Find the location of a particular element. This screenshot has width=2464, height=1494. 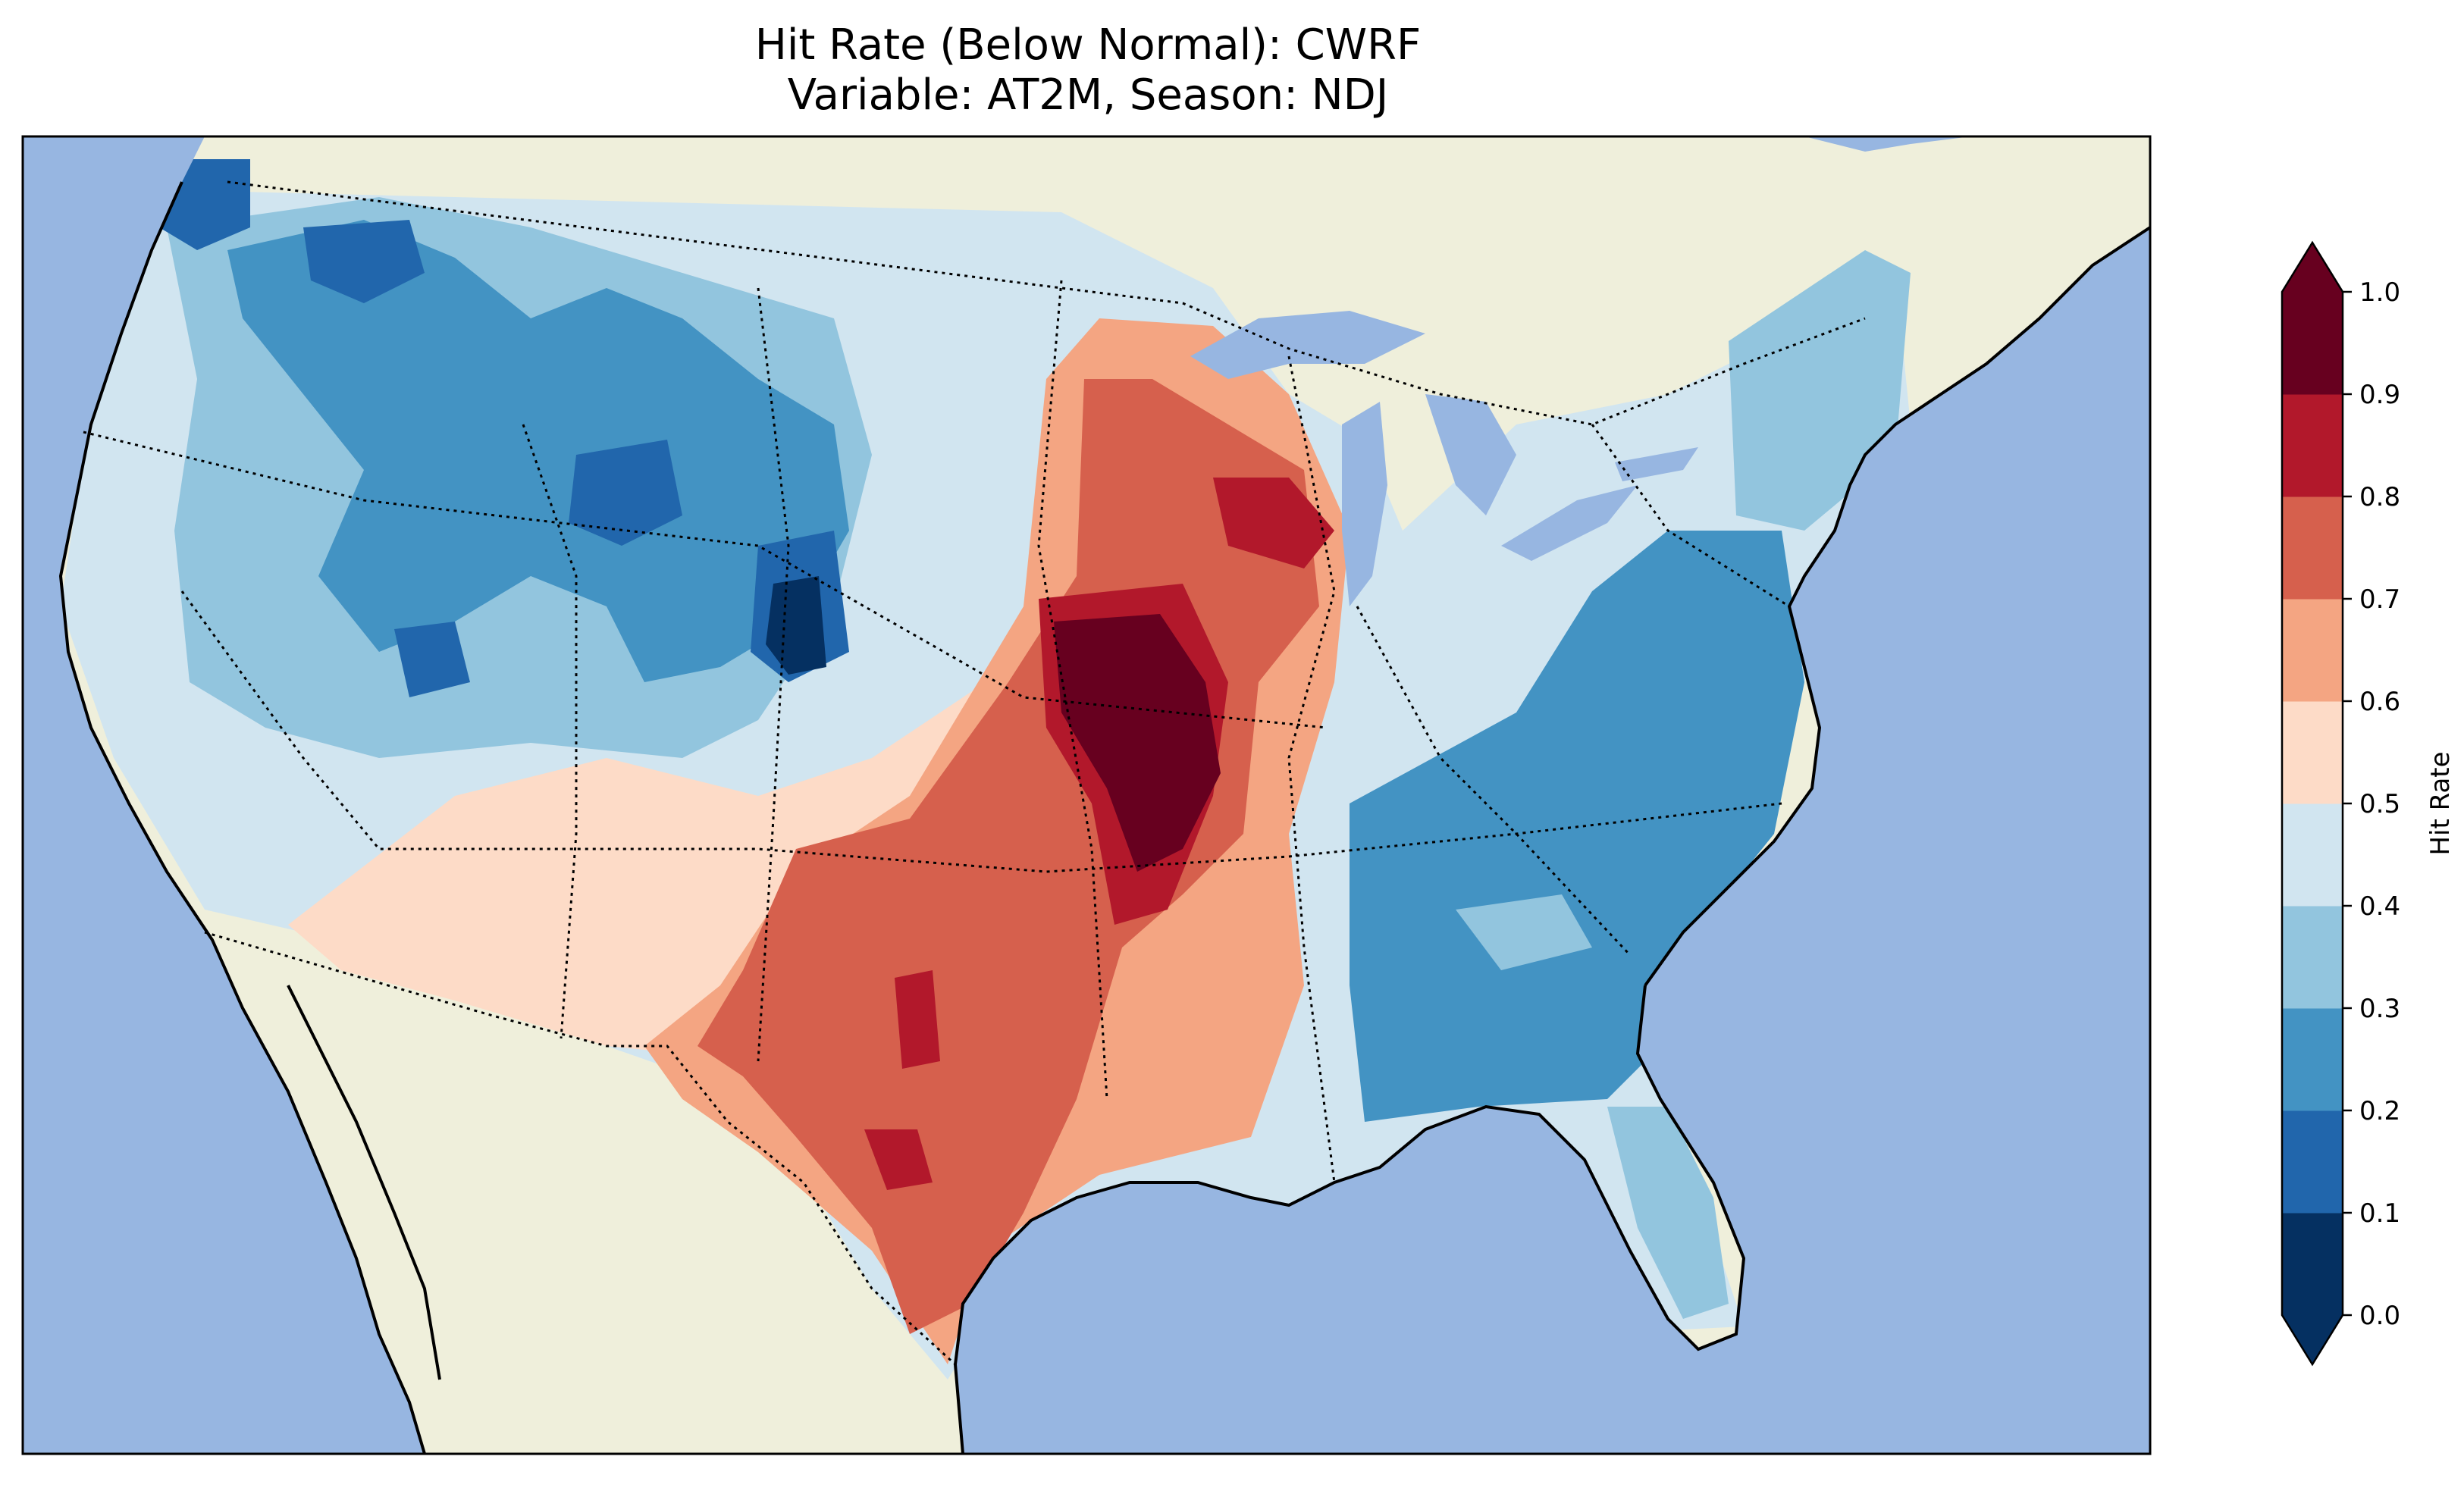

colorbar-tick-label: 0.8 is located at coordinates (2380, 497).